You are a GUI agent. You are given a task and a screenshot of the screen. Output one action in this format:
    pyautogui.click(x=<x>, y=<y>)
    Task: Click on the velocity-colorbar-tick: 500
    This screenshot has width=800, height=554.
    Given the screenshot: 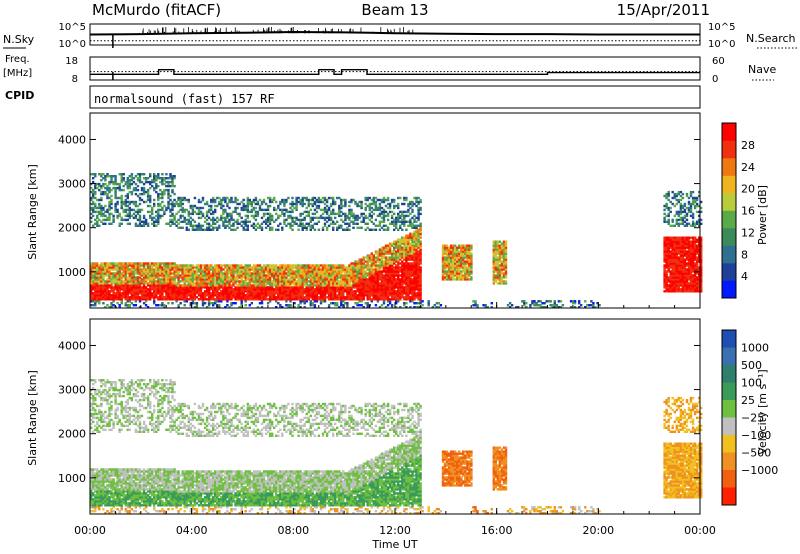 What is the action you would take?
    pyautogui.click(x=751, y=365)
    